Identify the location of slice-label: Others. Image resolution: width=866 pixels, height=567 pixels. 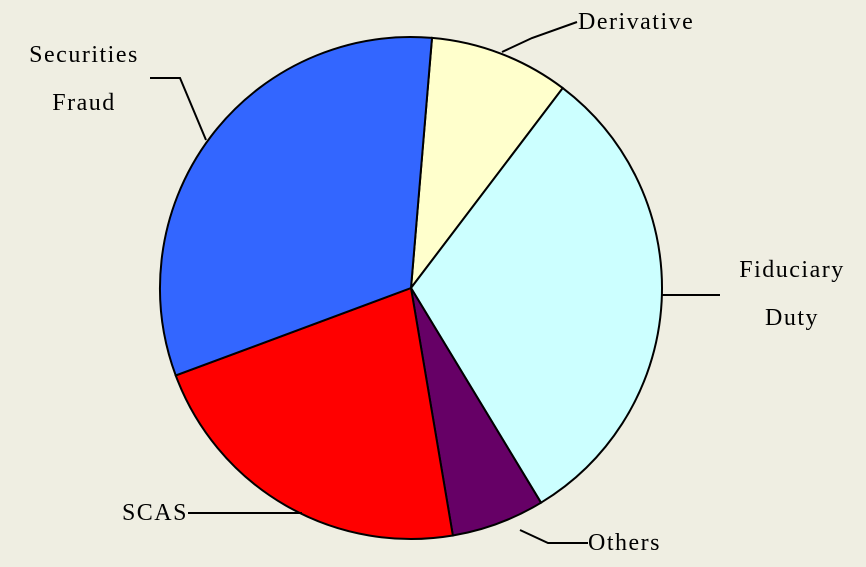
(624, 543).